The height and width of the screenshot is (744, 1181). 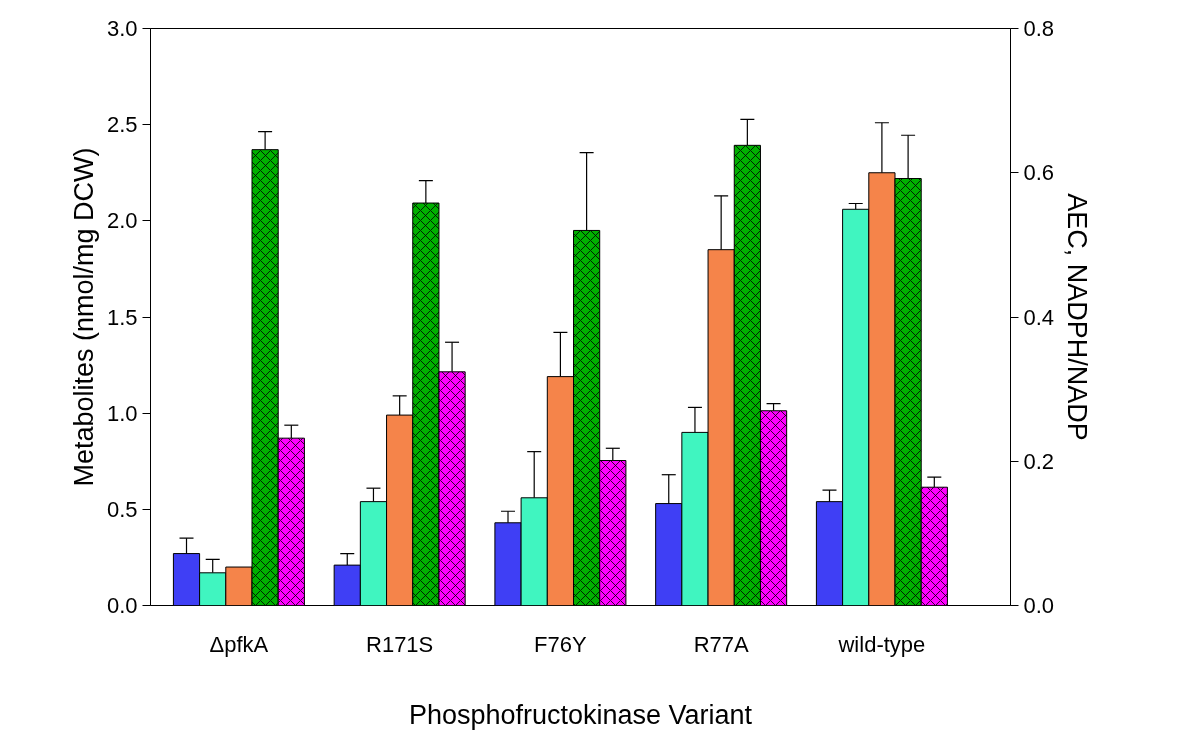 What do you see at coordinates (1039, 317) in the screenshot?
I see `y2-tick-label: 0.4` at bounding box center [1039, 317].